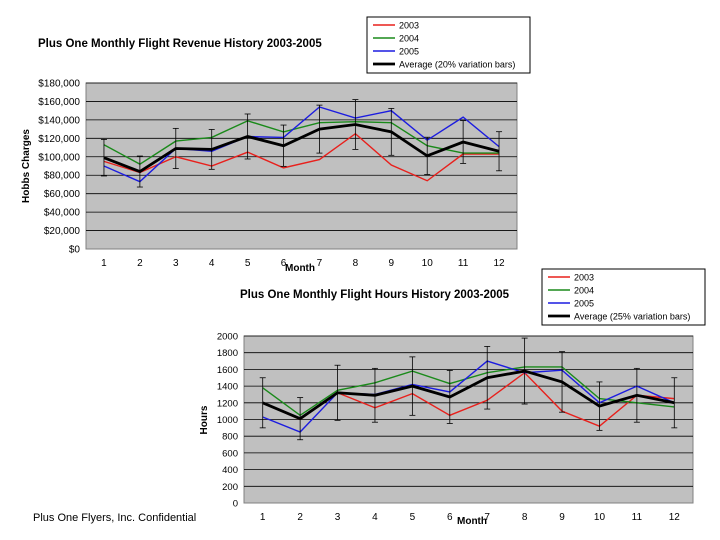 The width and height of the screenshot is (720, 540). I want to click on hours-xtick-label: 11, so click(637, 517).